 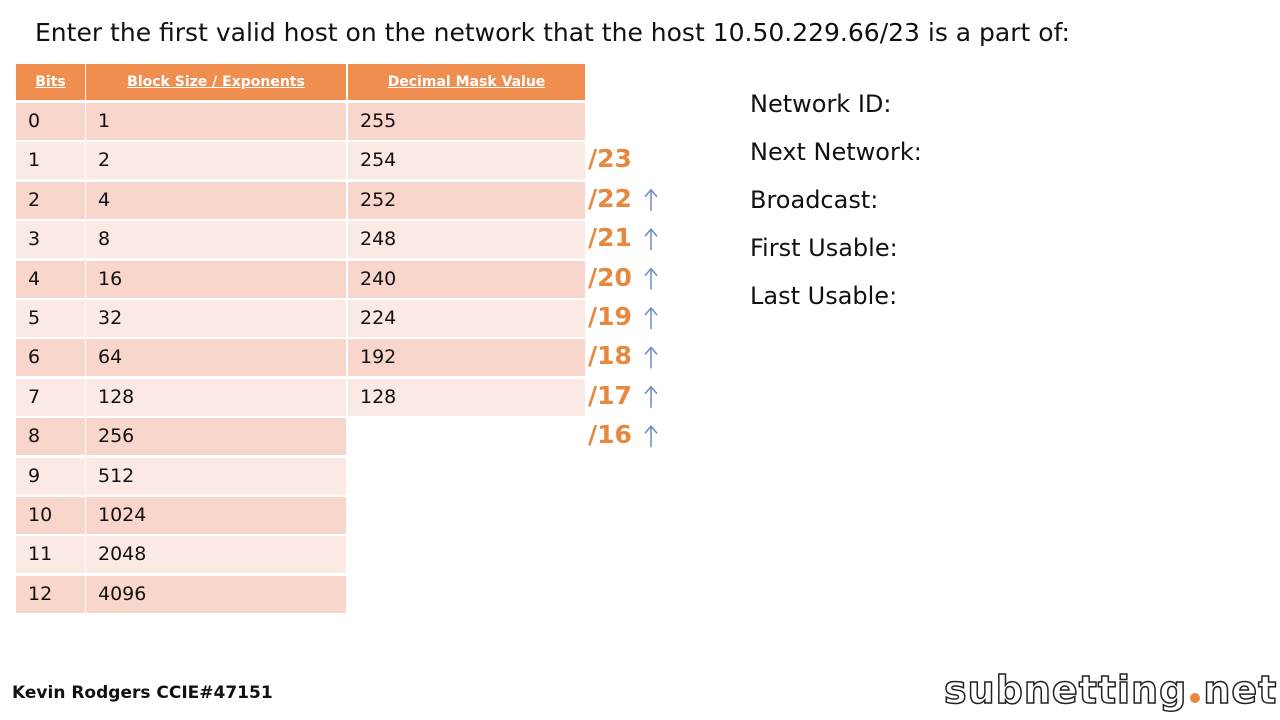 I want to click on table-cell: 252, so click(x=466, y=200).